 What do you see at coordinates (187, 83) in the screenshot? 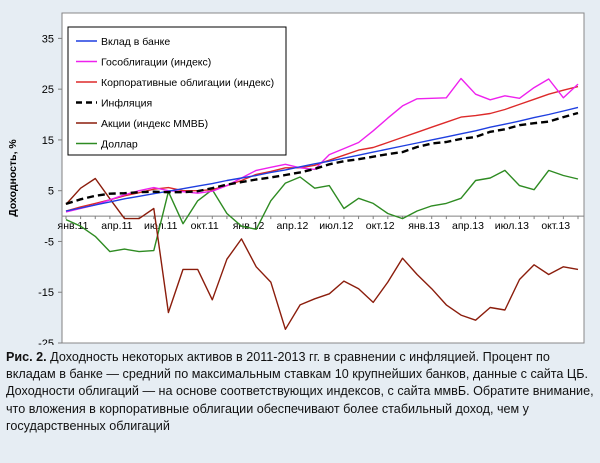
I see `legend-label: Корпоративные облигации (индекс)` at bounding box center [187, 83].